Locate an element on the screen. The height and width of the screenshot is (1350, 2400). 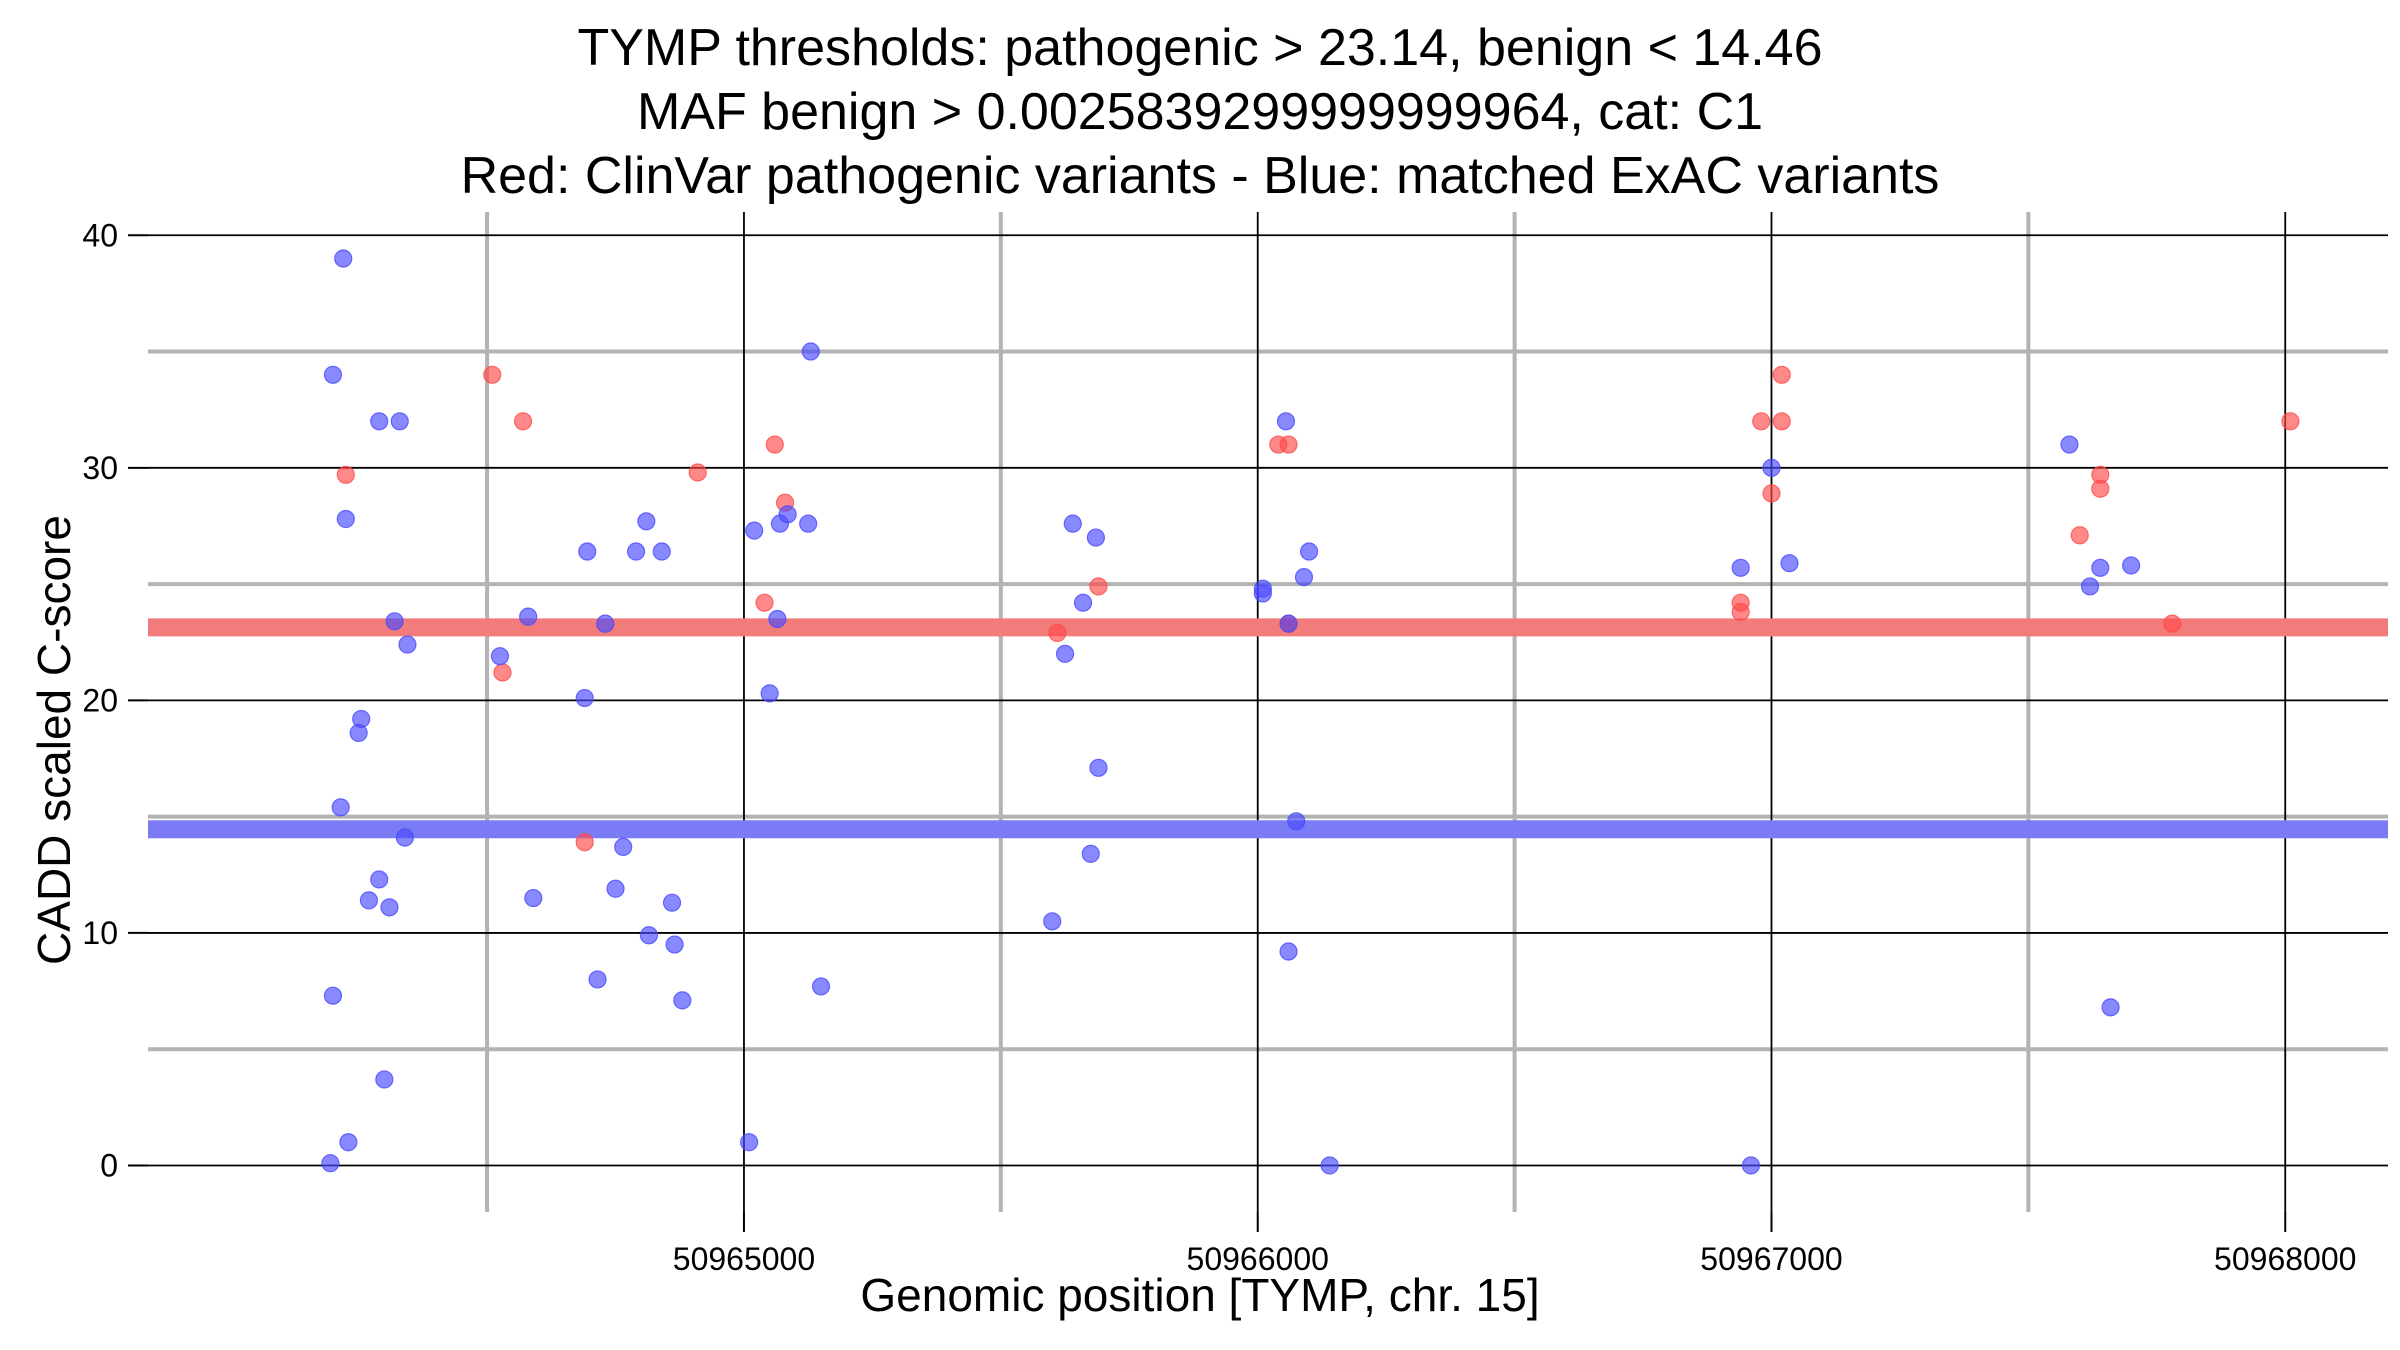
y-axis-label: CADD scaled C-score is located at coordinates (54, 740).